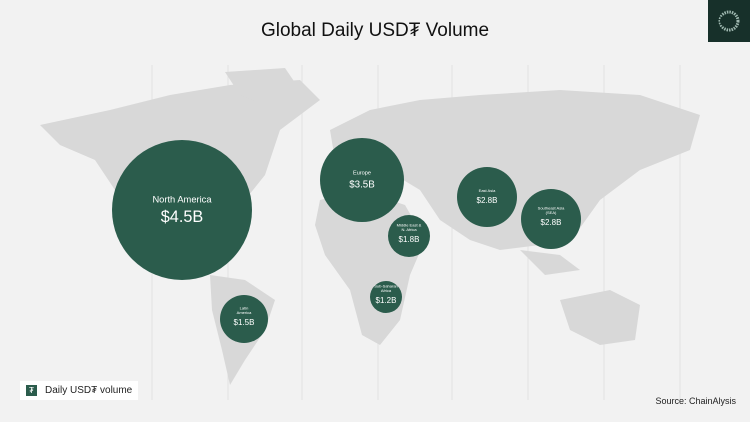  Describe the element at coordinates (182, 217) in the screenshot. I see `bubble-value-label: $4.5B` at that location.